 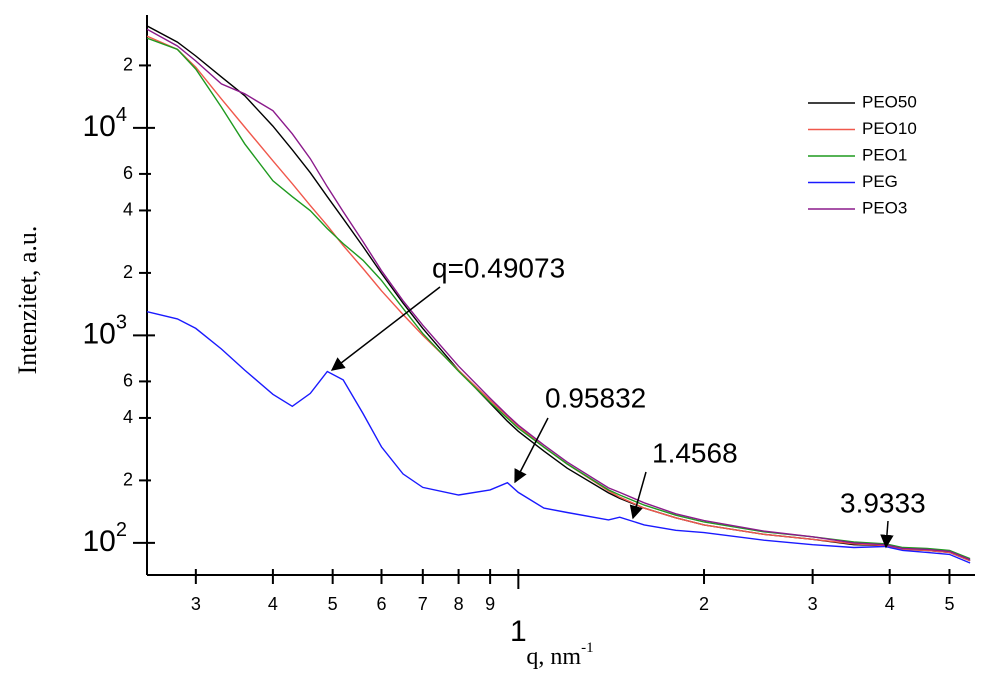 I want to click on x-tick-label: 7, so click(x=423, y=604).